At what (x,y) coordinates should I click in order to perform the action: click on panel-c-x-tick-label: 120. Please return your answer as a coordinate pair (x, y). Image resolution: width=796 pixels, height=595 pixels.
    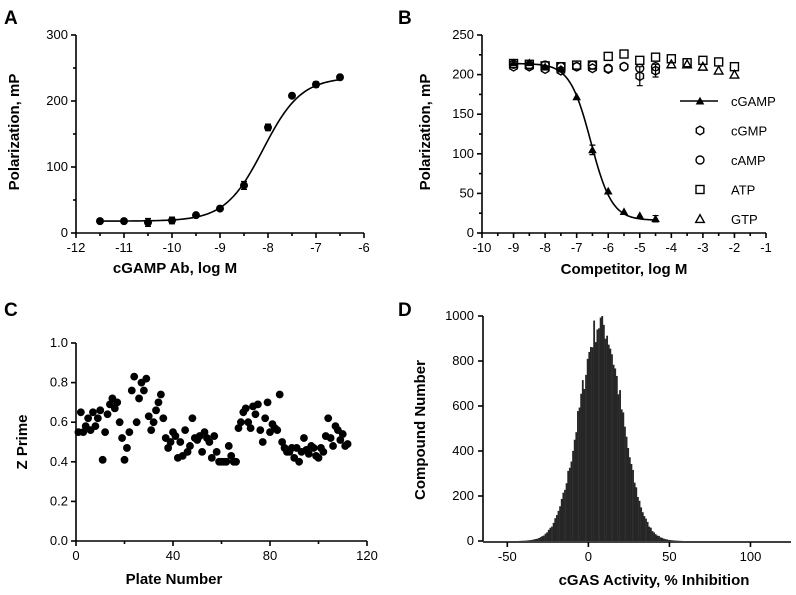
    Looking at the image, I should click on (367, 555).